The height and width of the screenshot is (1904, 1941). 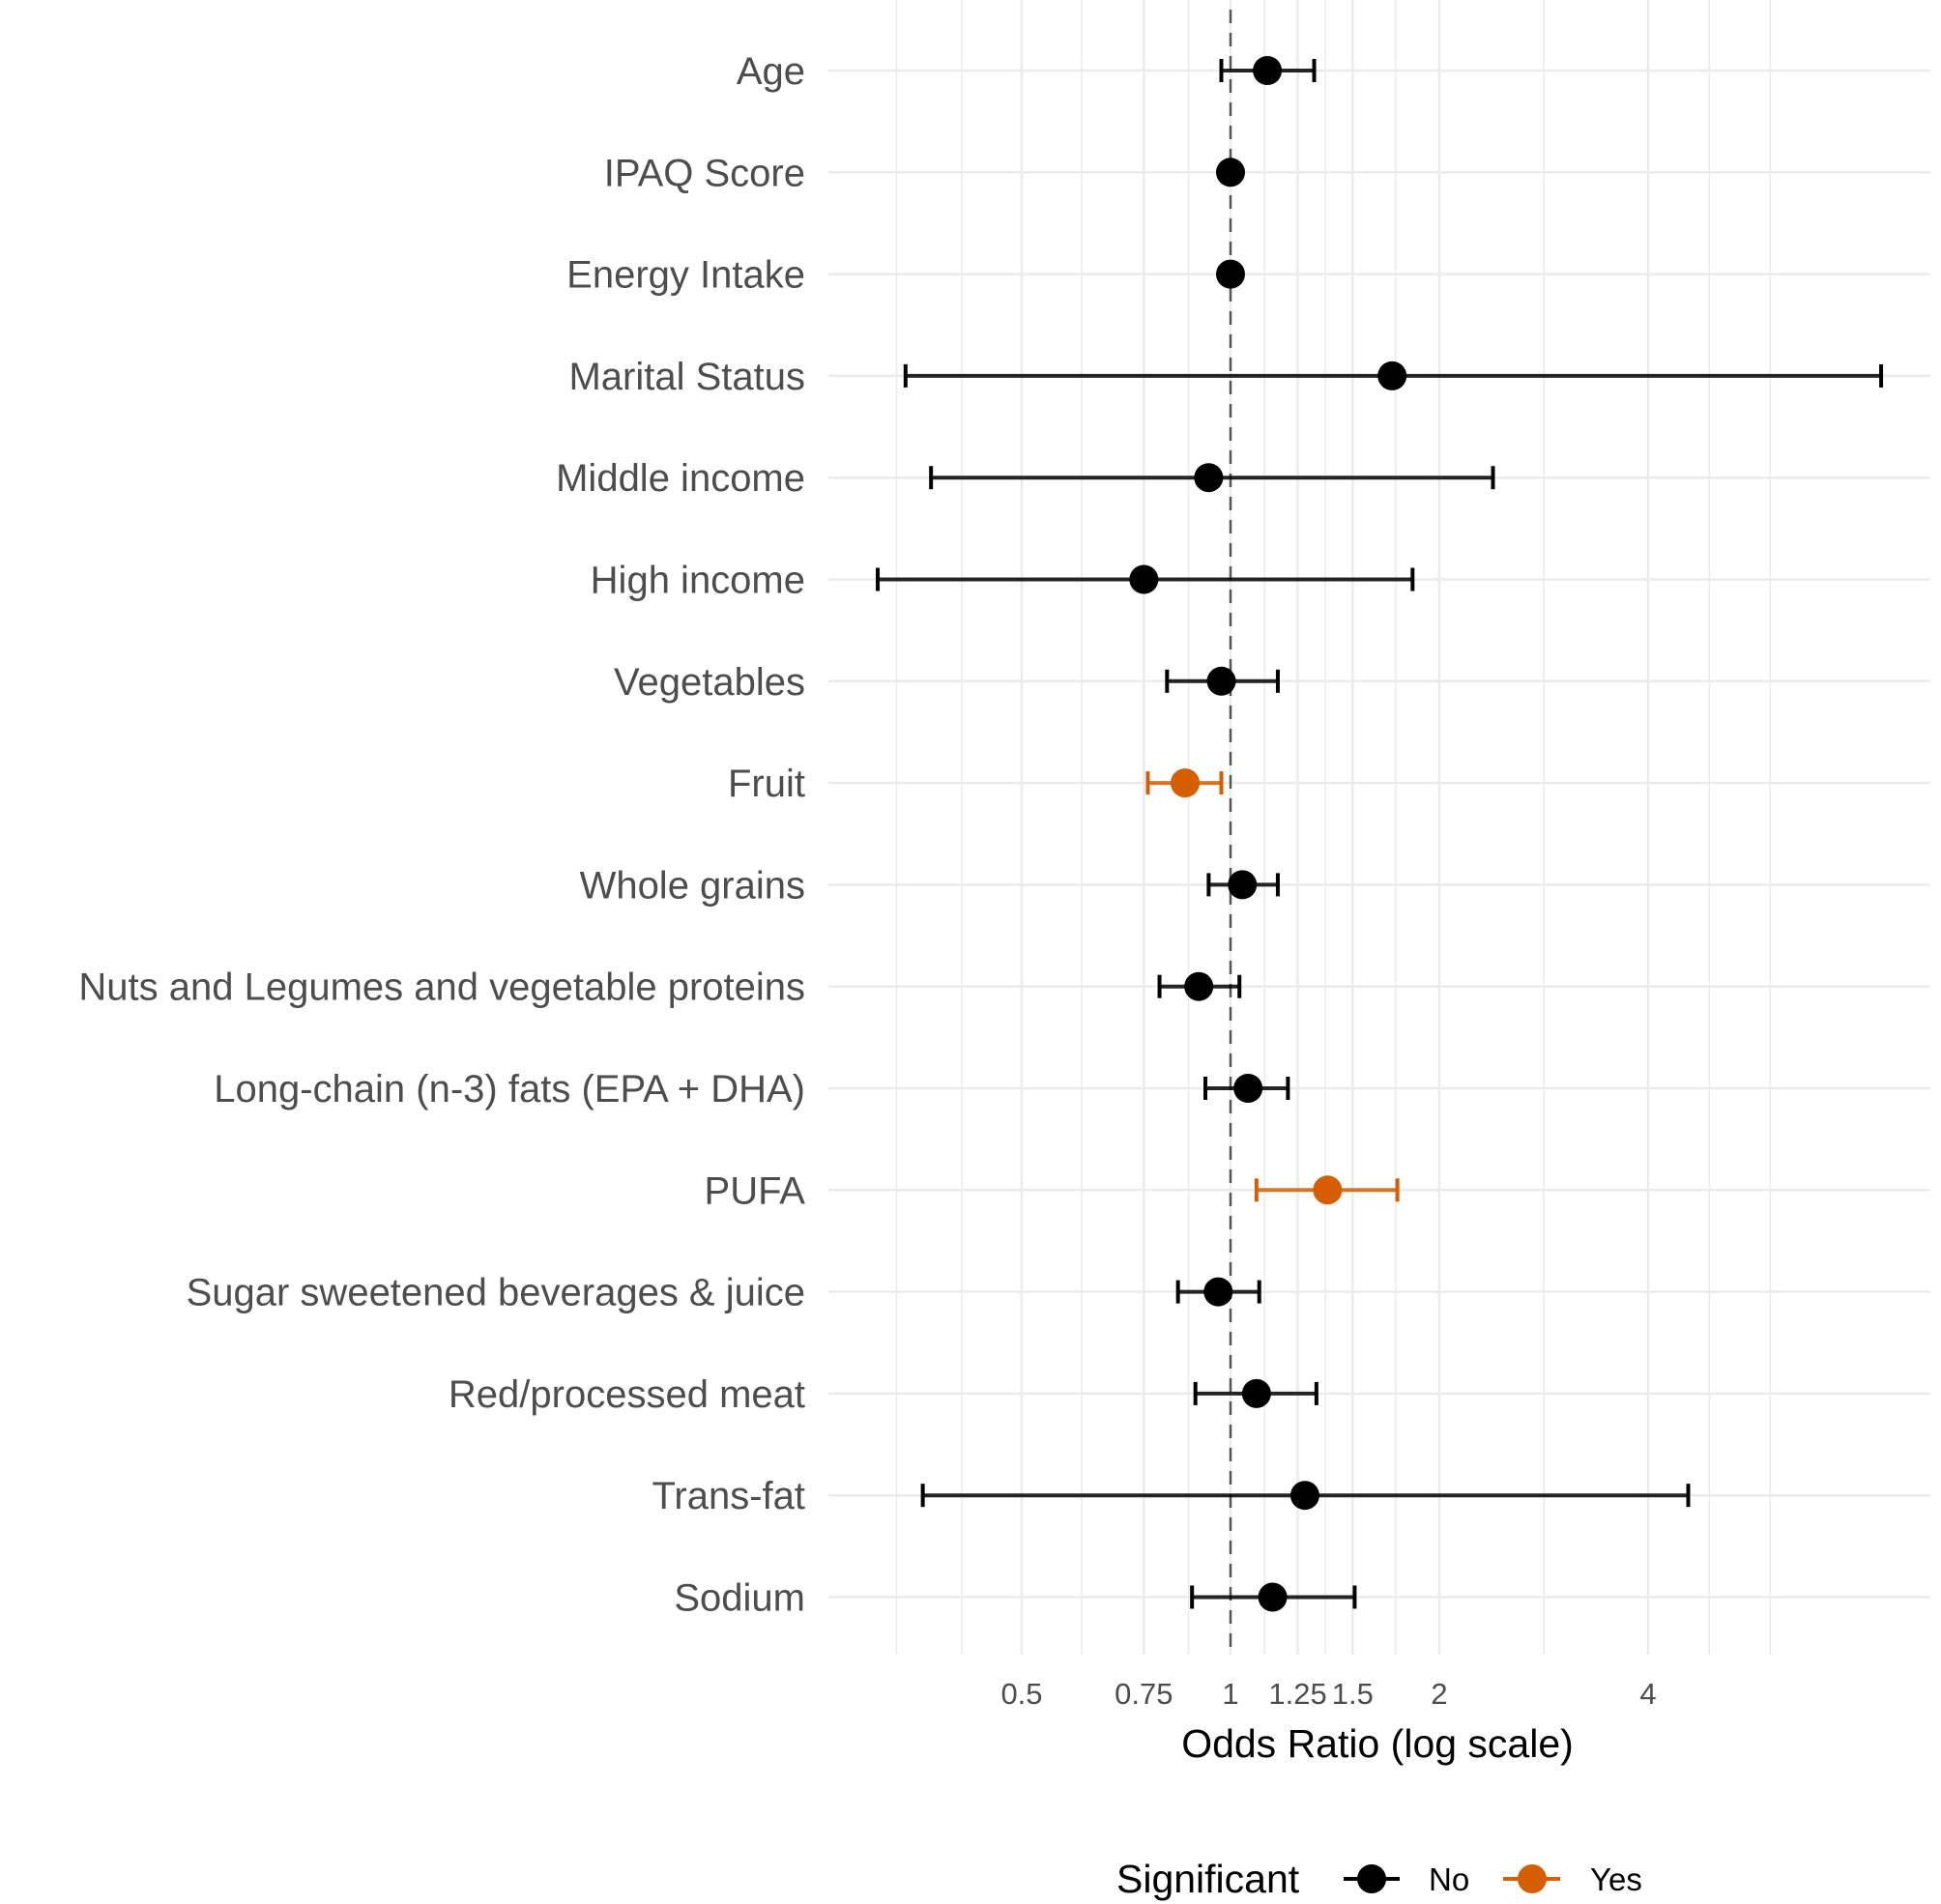 I want to click on y-axis-label: Sodium, so click(x=740, y=1599).